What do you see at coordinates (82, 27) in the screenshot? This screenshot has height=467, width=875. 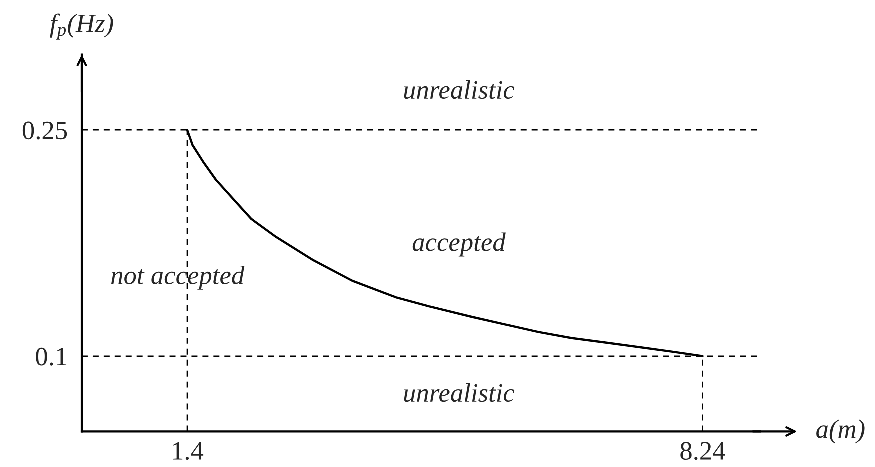 I see `y-axis-title: f$_{p}$(Hz)` at bounding box center [82, 27].